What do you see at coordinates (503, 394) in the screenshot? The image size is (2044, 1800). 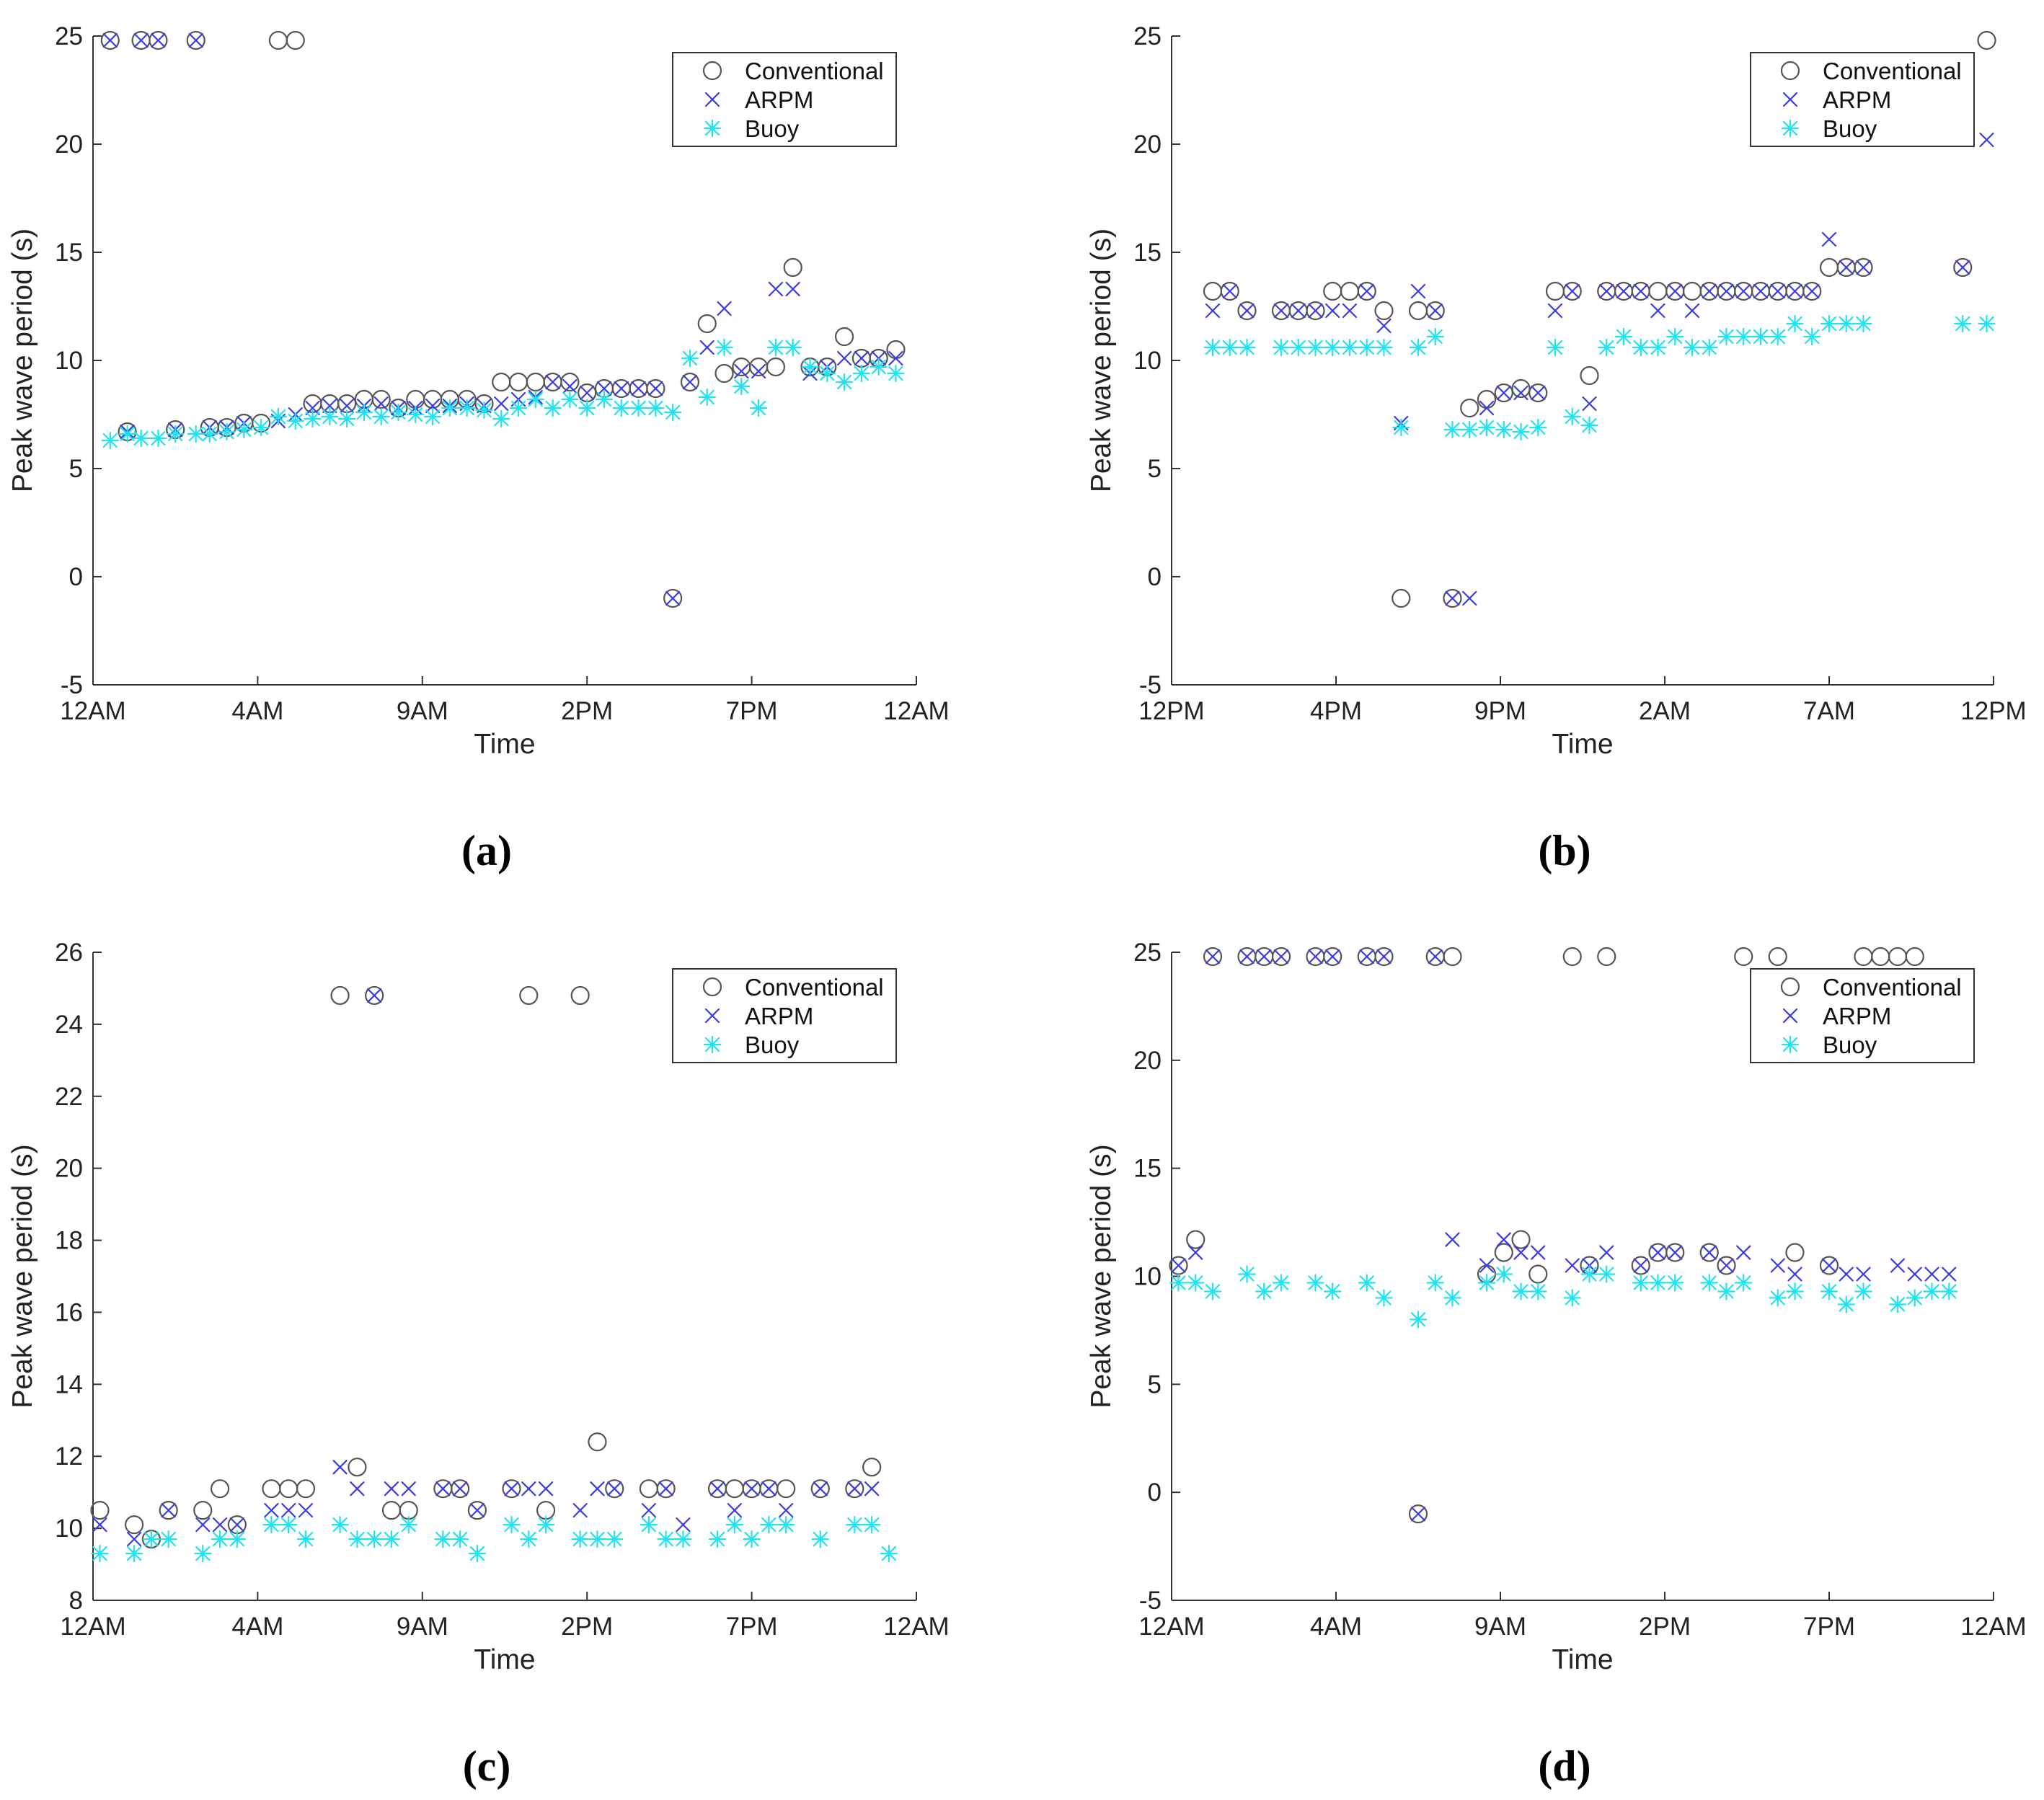 I see `series-buoy` at bounding box center [503, 394].